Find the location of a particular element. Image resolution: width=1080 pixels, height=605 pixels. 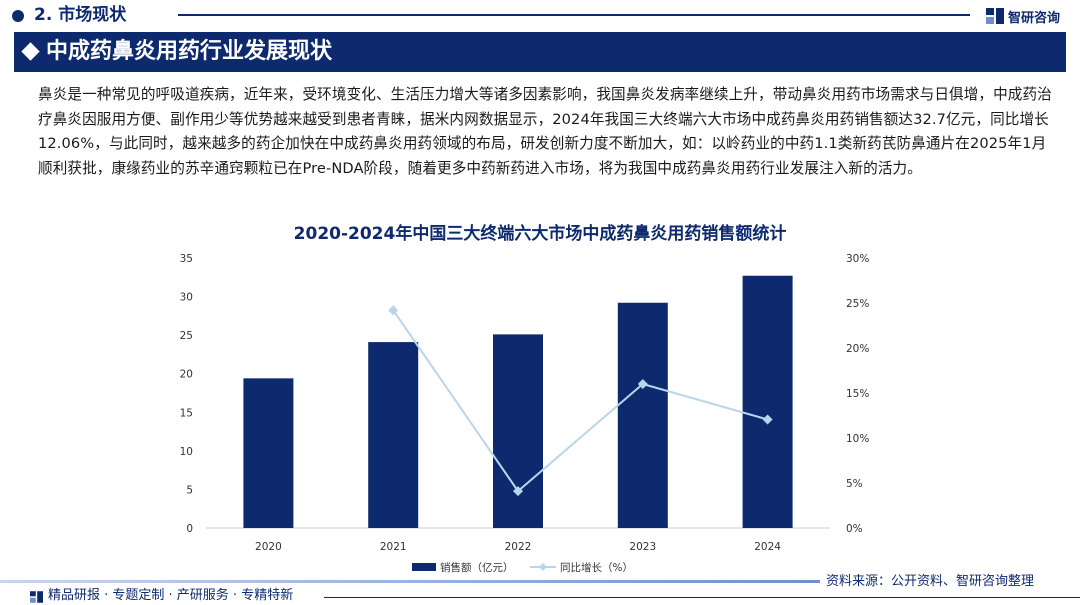

page-title: 中成药鼻炎用药行业发展现状 is located at coordinates (189, 51).